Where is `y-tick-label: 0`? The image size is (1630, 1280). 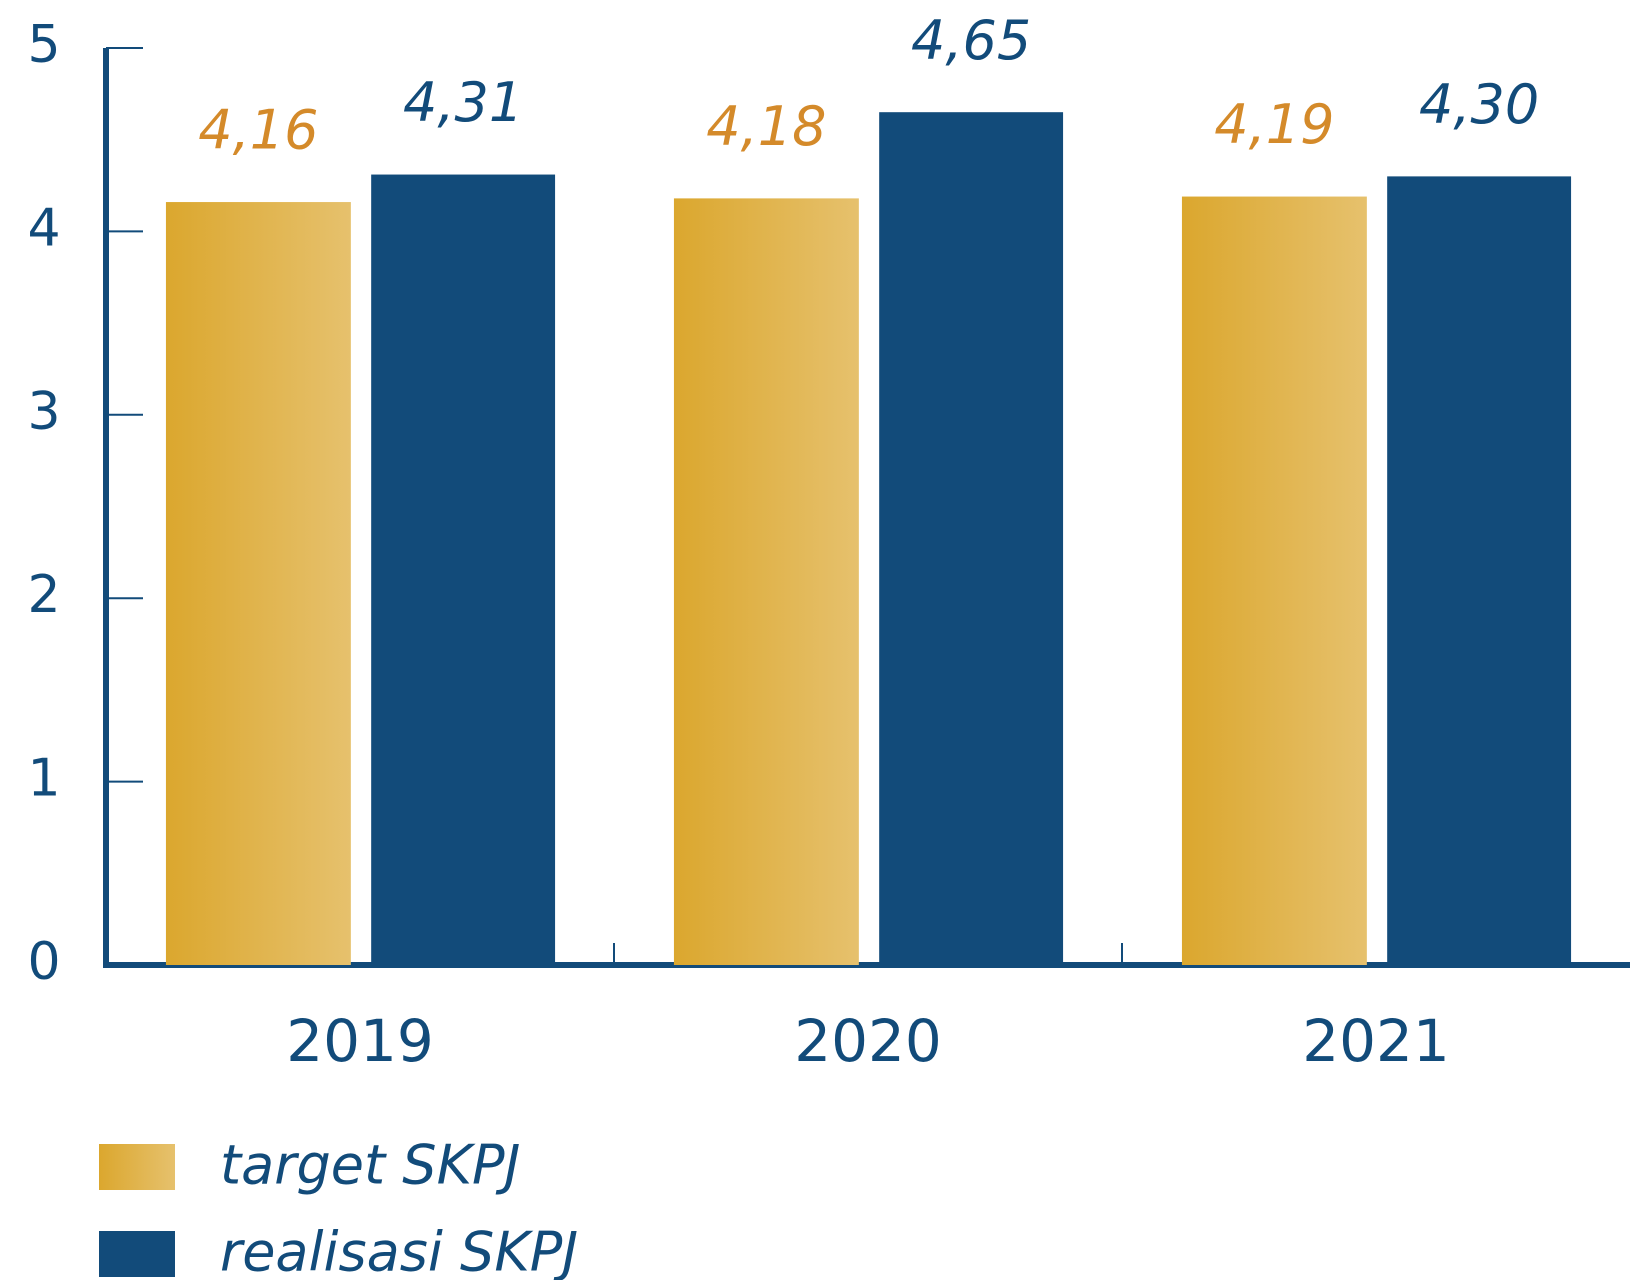 y-tick-label: 0 is located at coordinates (43, 962).